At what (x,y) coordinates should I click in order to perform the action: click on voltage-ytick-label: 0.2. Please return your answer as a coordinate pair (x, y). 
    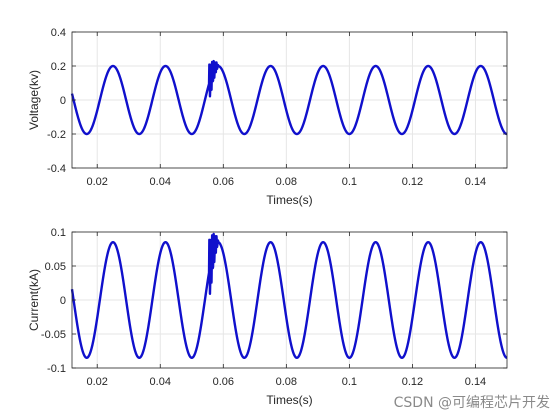
    Looking at the image, I should click on (58, 67).